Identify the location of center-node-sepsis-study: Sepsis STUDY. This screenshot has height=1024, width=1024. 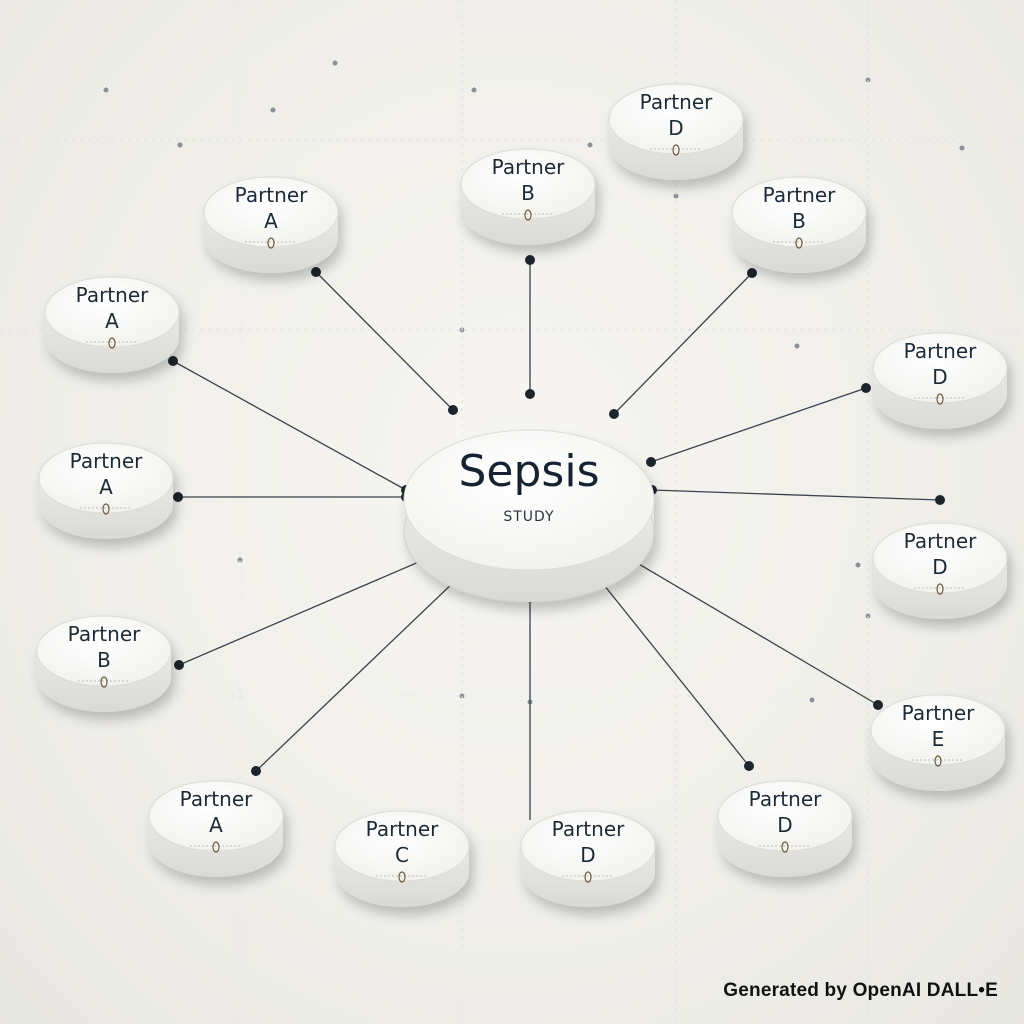
(529, 516).